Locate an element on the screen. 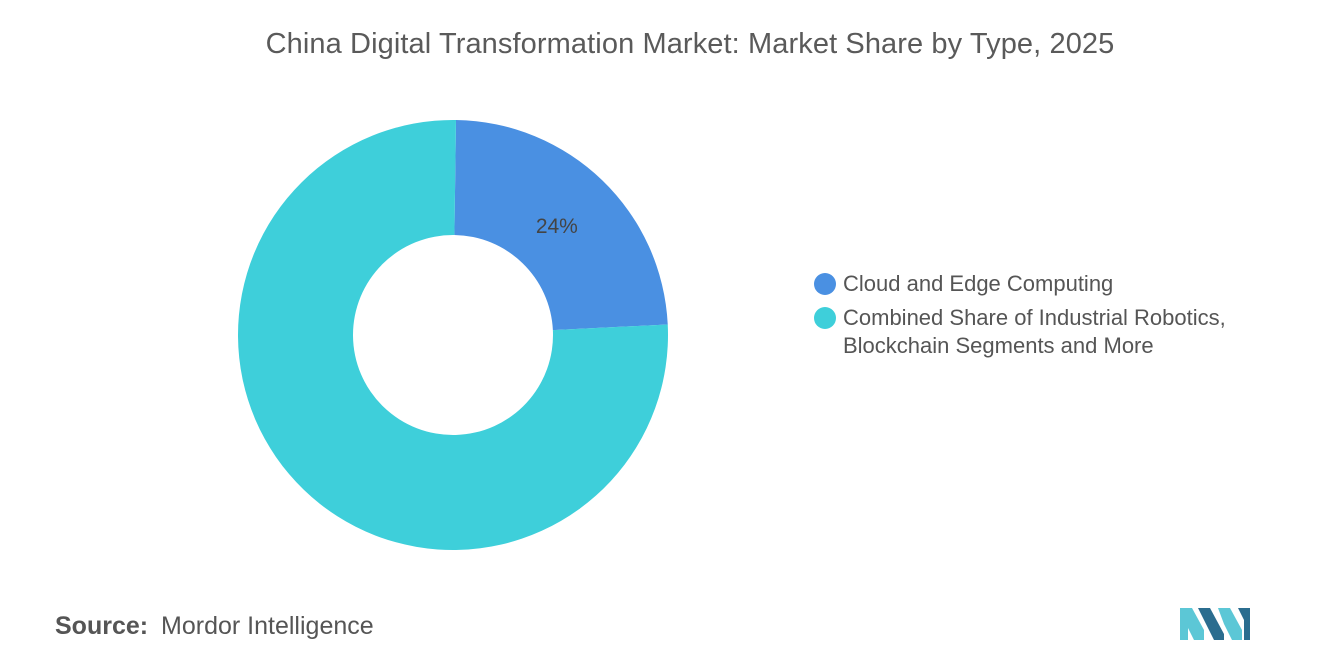  source-value: Mordor Intelligence is located at coordinates (267, 626).